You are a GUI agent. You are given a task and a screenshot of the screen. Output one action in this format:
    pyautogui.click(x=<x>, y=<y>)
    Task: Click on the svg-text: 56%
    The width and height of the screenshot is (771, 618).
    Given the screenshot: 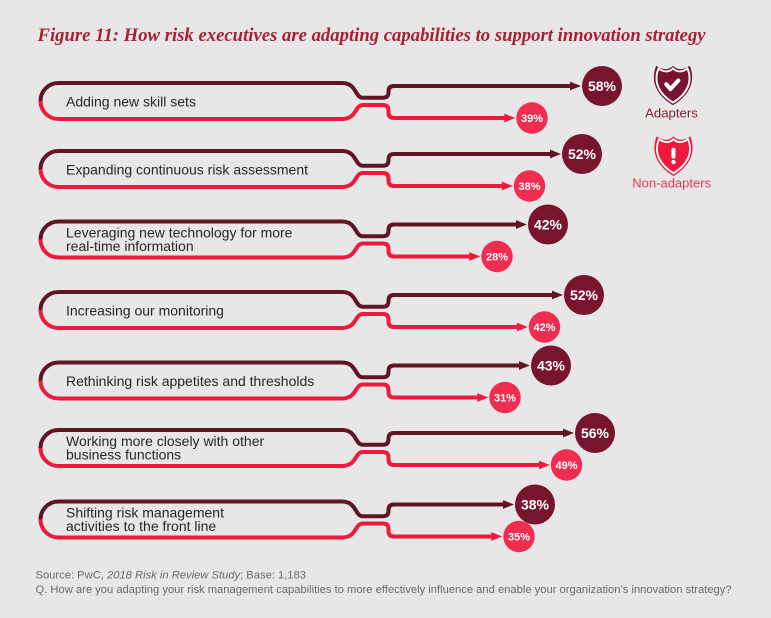 What is the action you would take?
    pyautogui.click(x=595, y=433)
    